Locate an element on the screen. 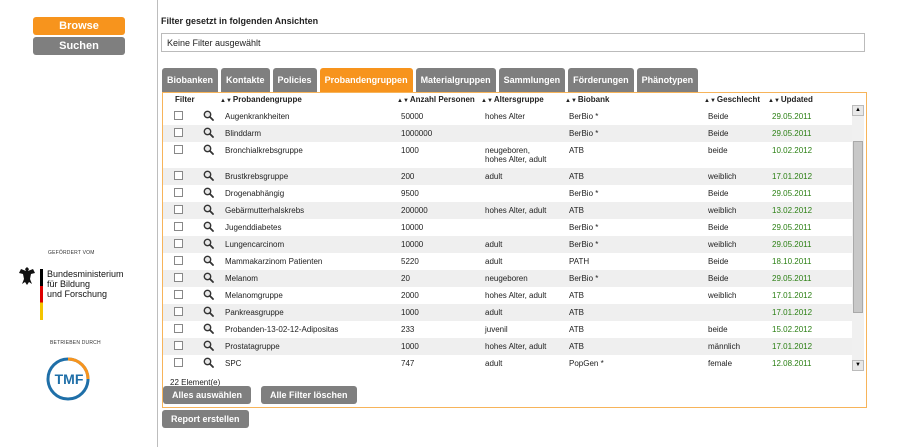 The width and height of the screenshot is (900, 447). cell-biobank: ATB is located at coordinates (576, 312).